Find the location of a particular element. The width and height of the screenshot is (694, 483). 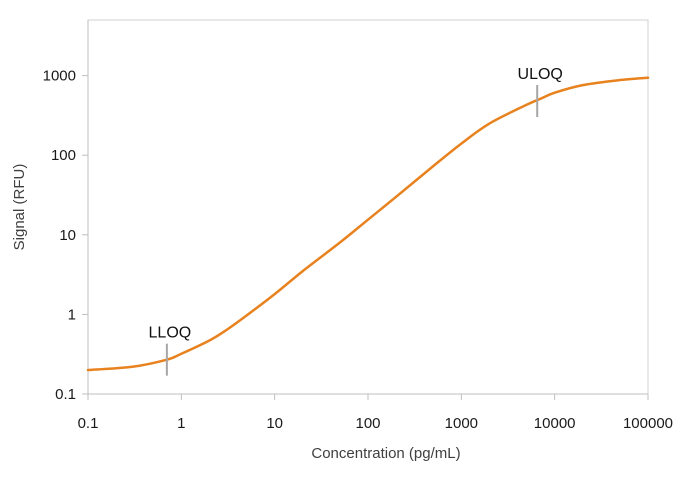

y-tick-label: 1 is located at coordinates (72, 314).